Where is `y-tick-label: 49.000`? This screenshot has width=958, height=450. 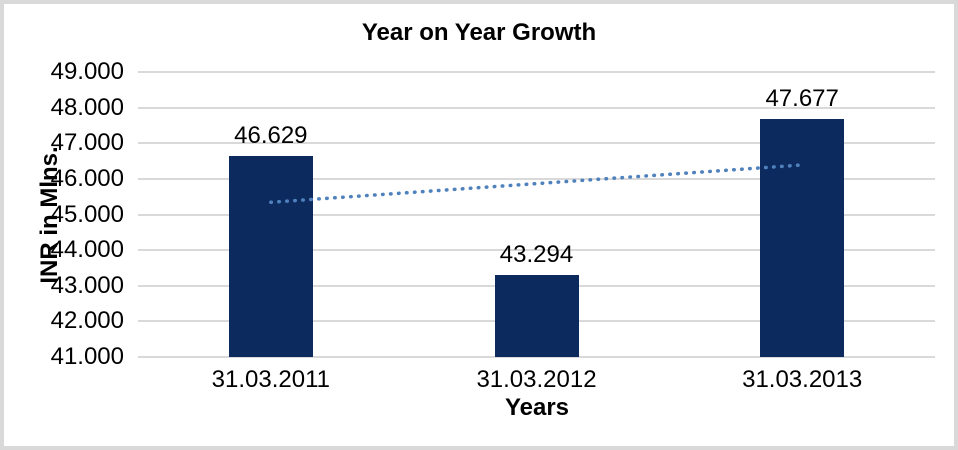
y-tick-label: 49.000 is located at coordinates (87, 71).